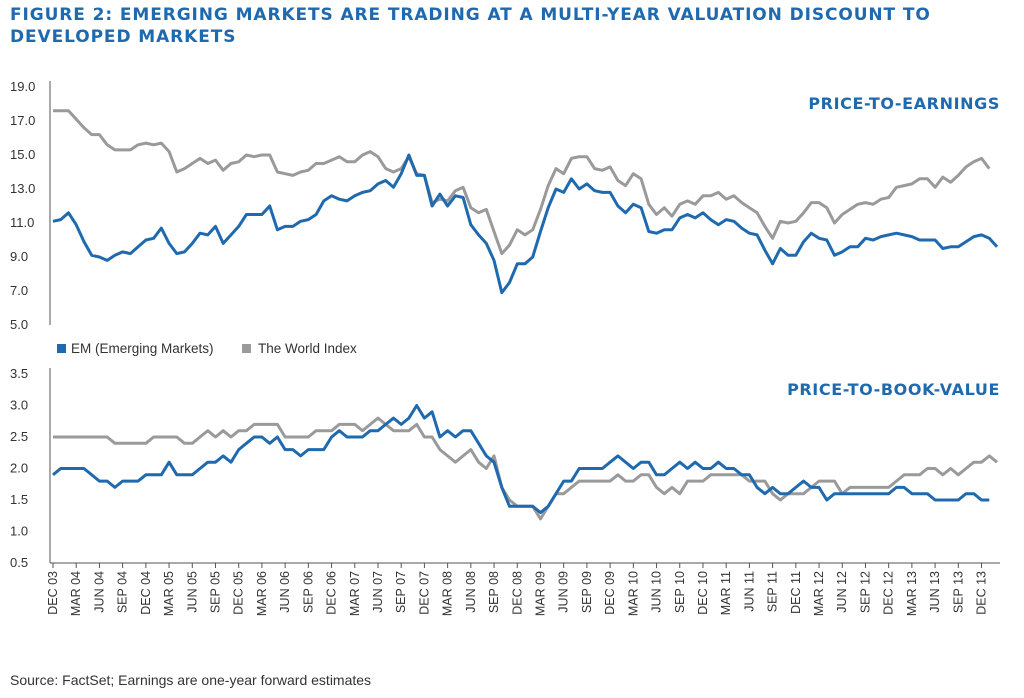 The image size is (1024, 698). What do you see at coordinates (19, 468) in the screenshot?
I see `pb-y-tick-label: 2.0` at bounding box center [19, 468].